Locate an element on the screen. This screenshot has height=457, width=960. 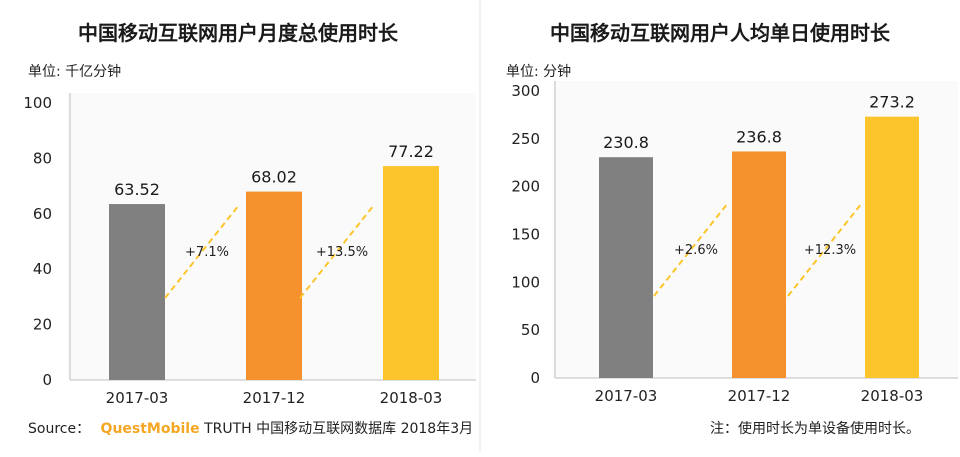
y-tick-label: 60 is located at coordinates (42, 214).